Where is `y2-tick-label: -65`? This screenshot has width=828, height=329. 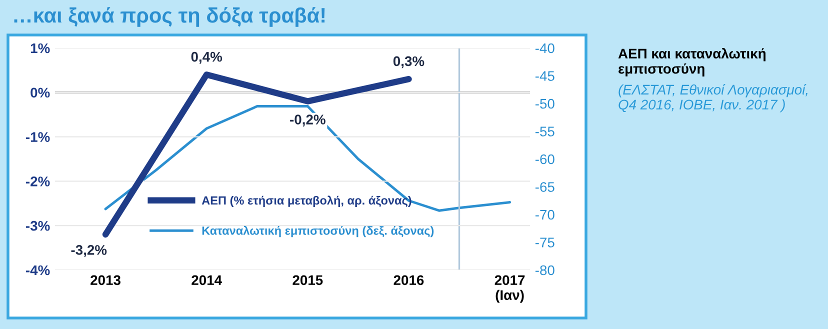 y2-tick-label: -65 is located at coordinates (544, 187).